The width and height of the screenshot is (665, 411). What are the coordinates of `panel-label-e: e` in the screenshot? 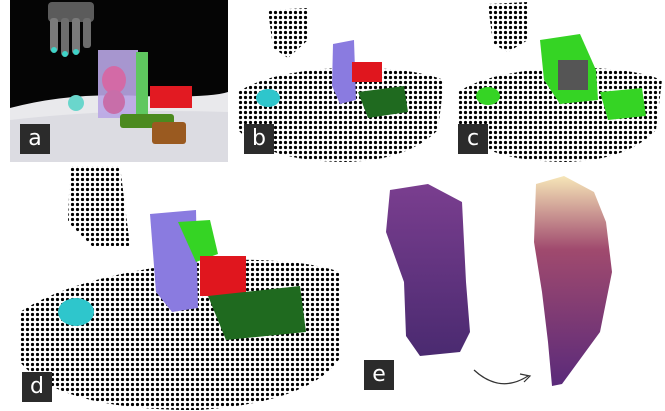 It's located at (379, 375).